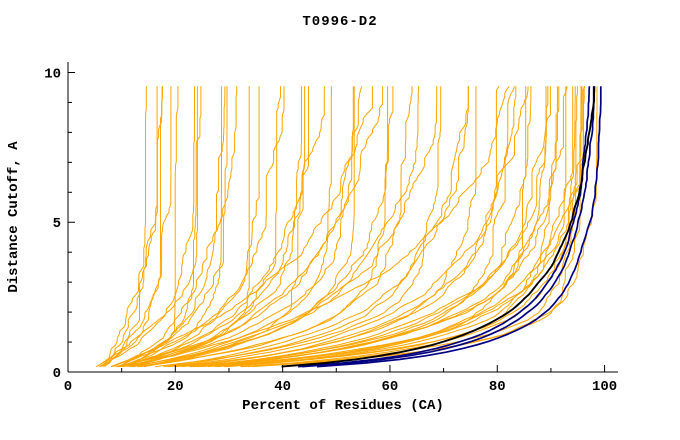 This screenshot has width=680, height=440. Describe the element at coordinates (175, 387) in the screenshot. I see `x-tick-label: 20` at that location.